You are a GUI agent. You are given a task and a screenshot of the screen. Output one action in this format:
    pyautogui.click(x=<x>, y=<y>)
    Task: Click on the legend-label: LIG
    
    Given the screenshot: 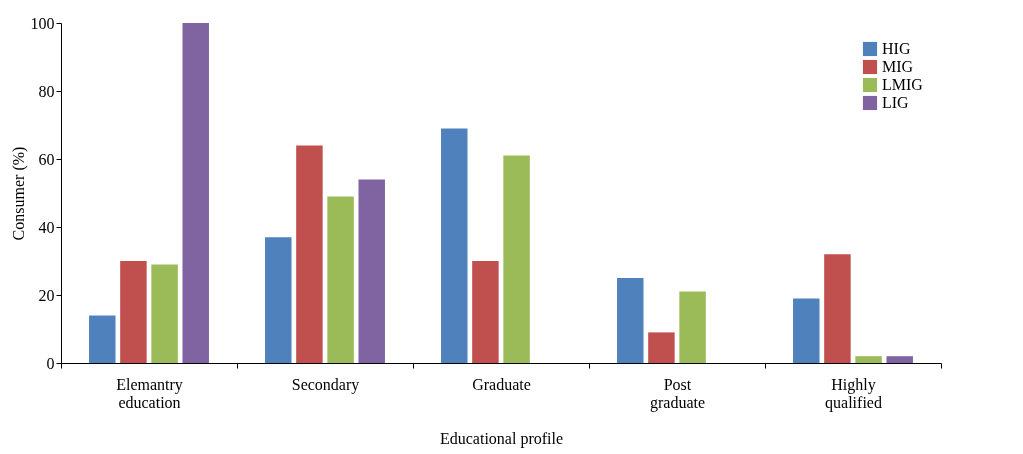 What is the action you would take?
    pyautogui.click(x=896, y=102)
    